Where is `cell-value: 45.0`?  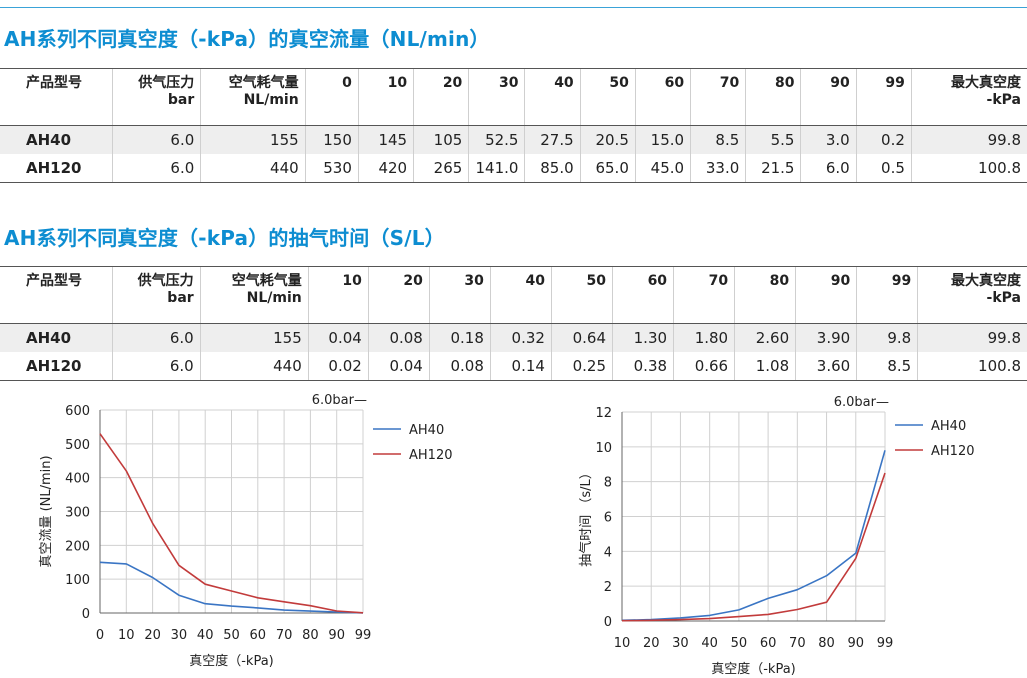
cell-value: 45.0 is located at coordinates (662, 168).